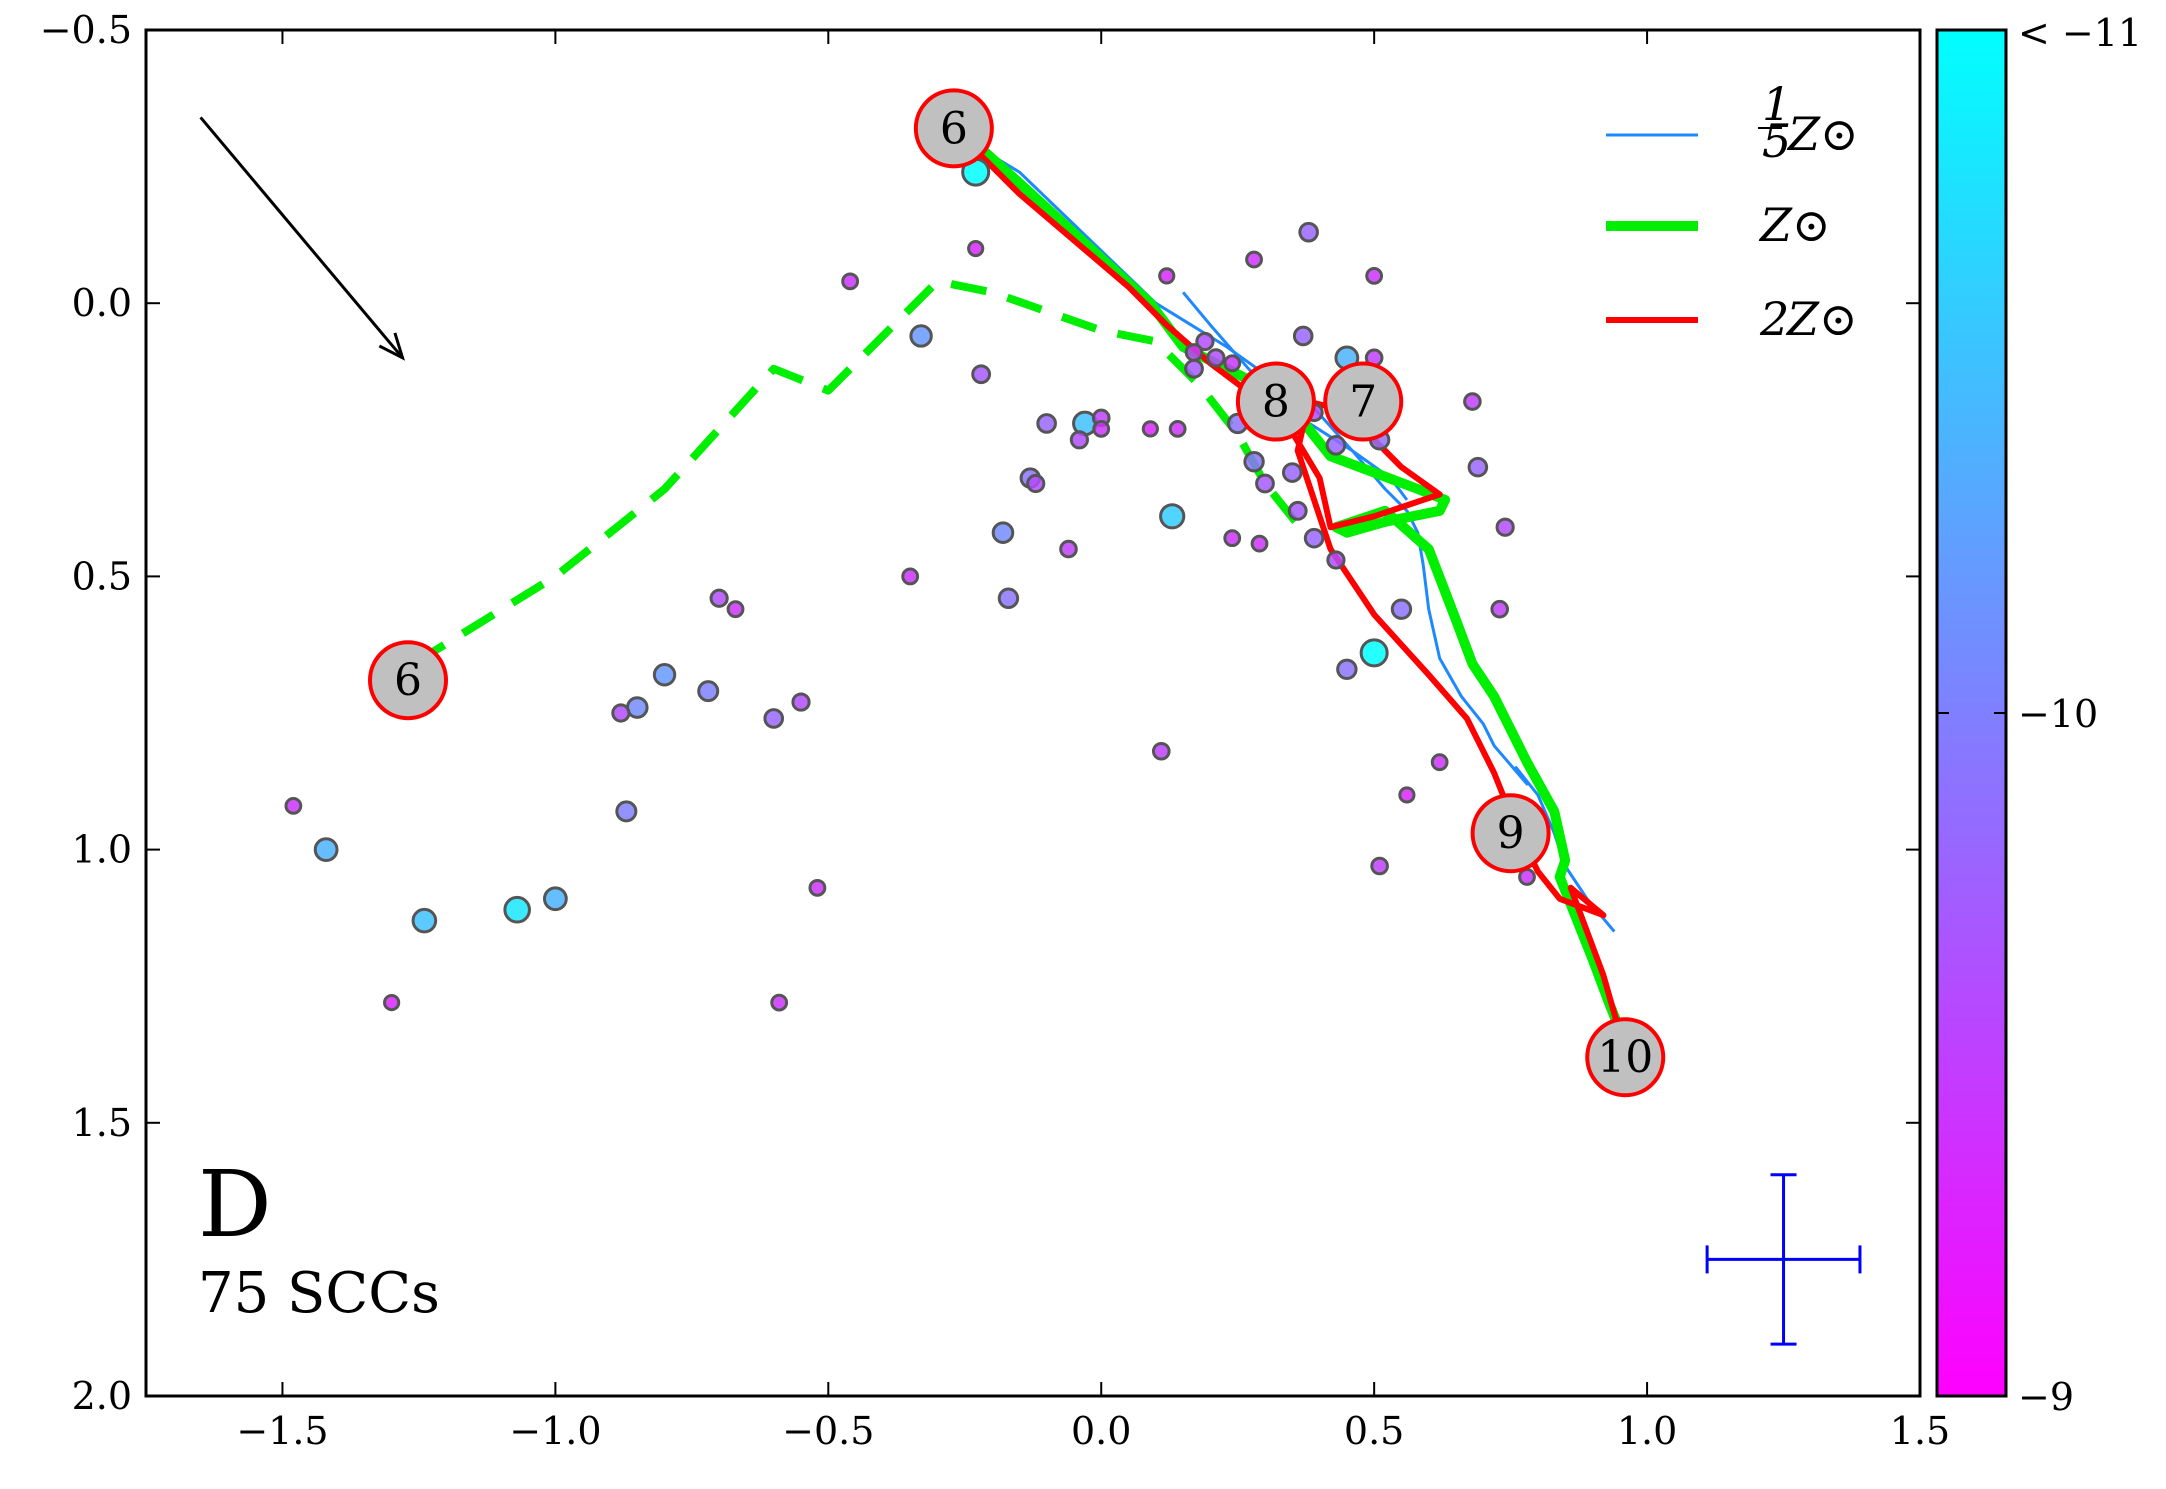 This screenshot has width=2166, height=1489. Describe the element at coordinates (555, 1431) in the screenshot. I see `x-tick-label: −1.0` at that location.